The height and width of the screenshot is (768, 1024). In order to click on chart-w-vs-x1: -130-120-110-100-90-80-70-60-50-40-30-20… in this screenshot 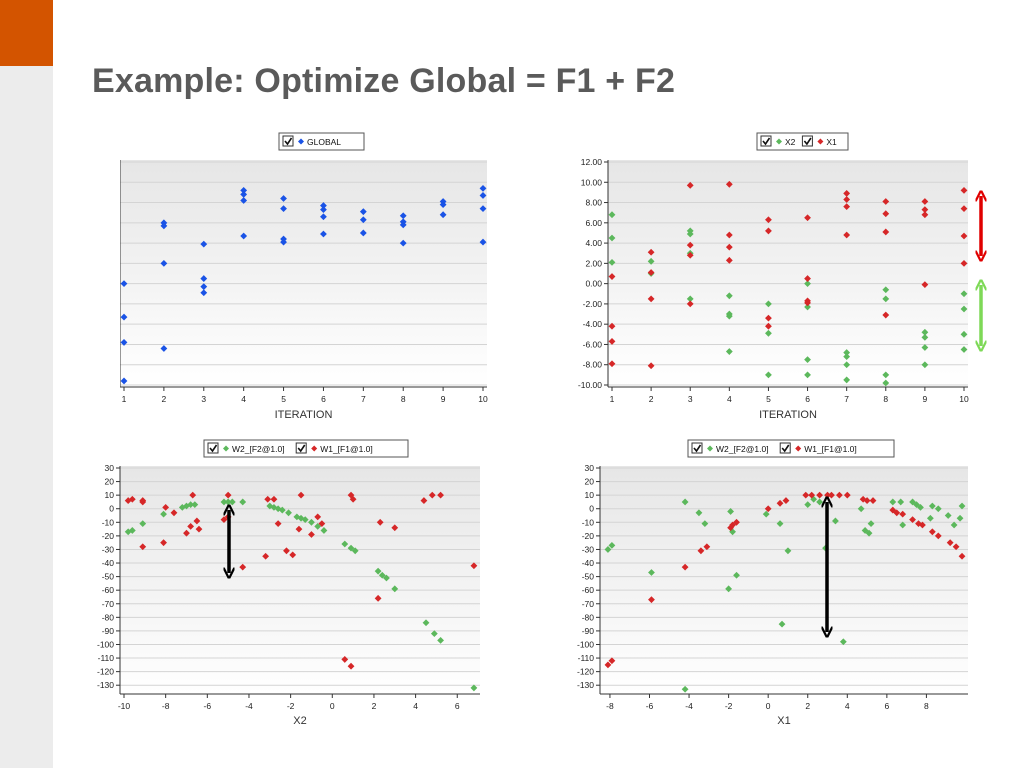, I will do `click(772, 583)`.